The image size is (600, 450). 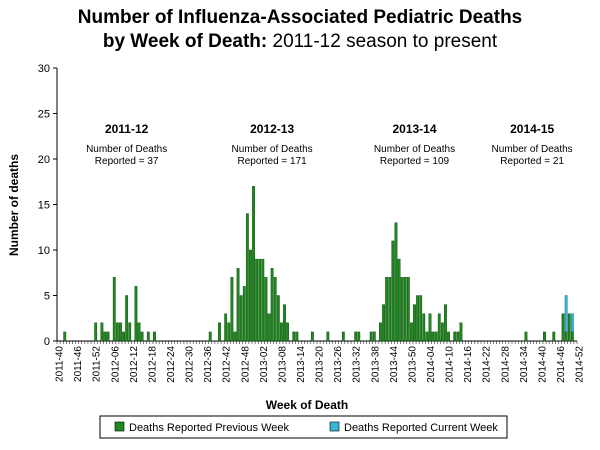 I want to click on legend-label-current: Deaths Reported Current Week, so click(x=421, y=428).